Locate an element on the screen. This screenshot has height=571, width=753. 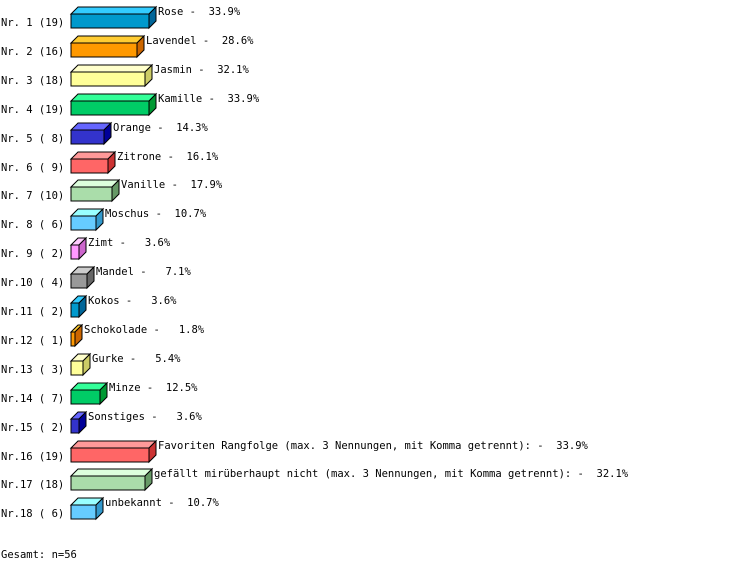
bar-row: Nr.15 ( 2) Sonstiges - 3.6% is located at coordinates (101, 422).